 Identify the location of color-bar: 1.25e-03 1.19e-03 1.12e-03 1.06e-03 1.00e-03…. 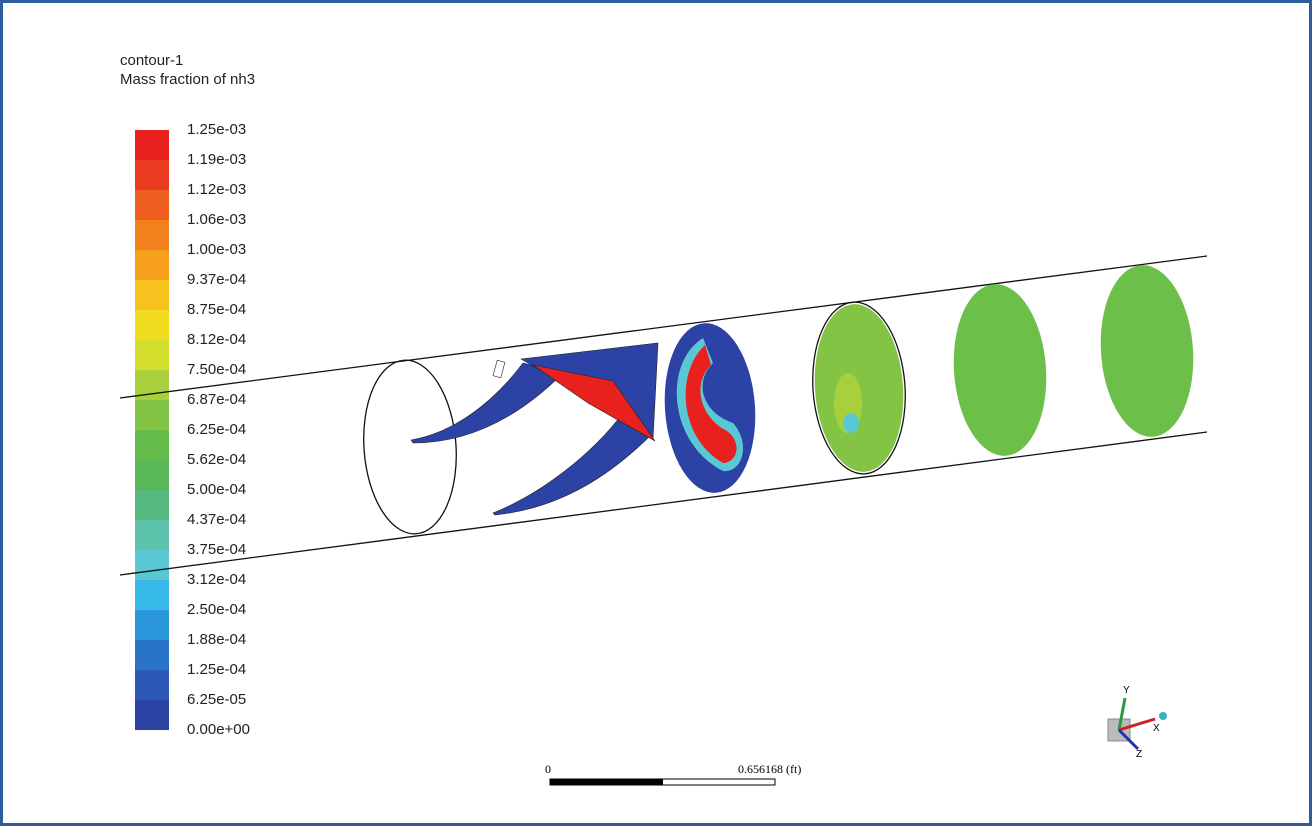
(192, 429).